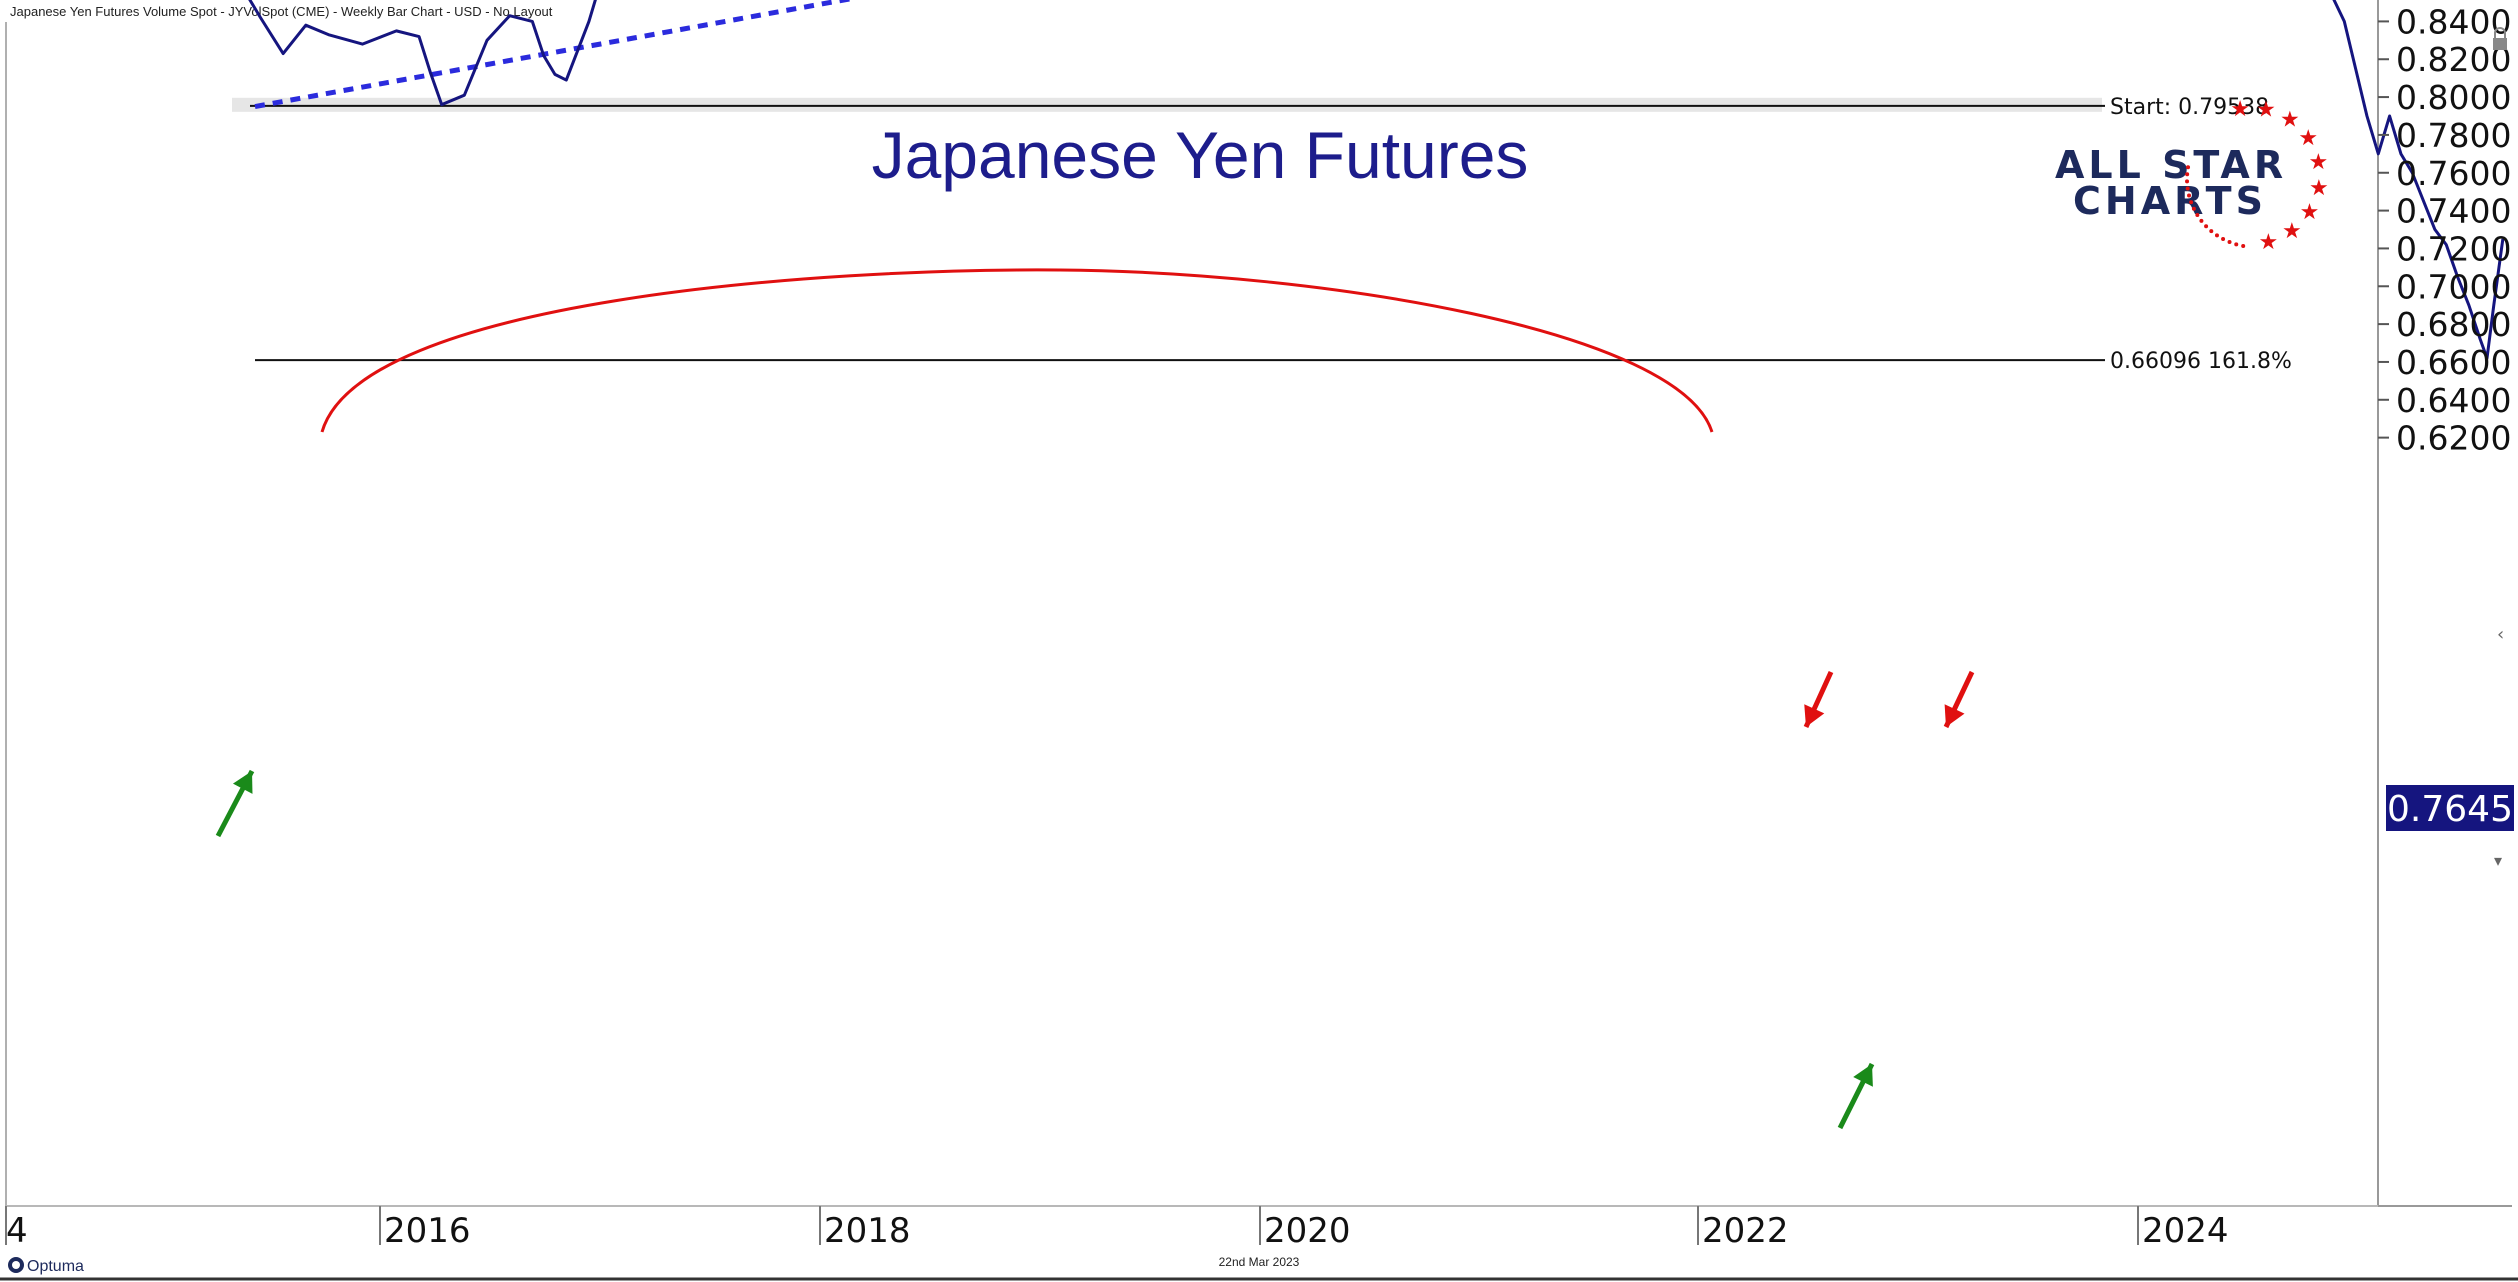 The image size is (2518, 1282). I want to click on current-price-badge: 0.7645, so click(2450, 808).